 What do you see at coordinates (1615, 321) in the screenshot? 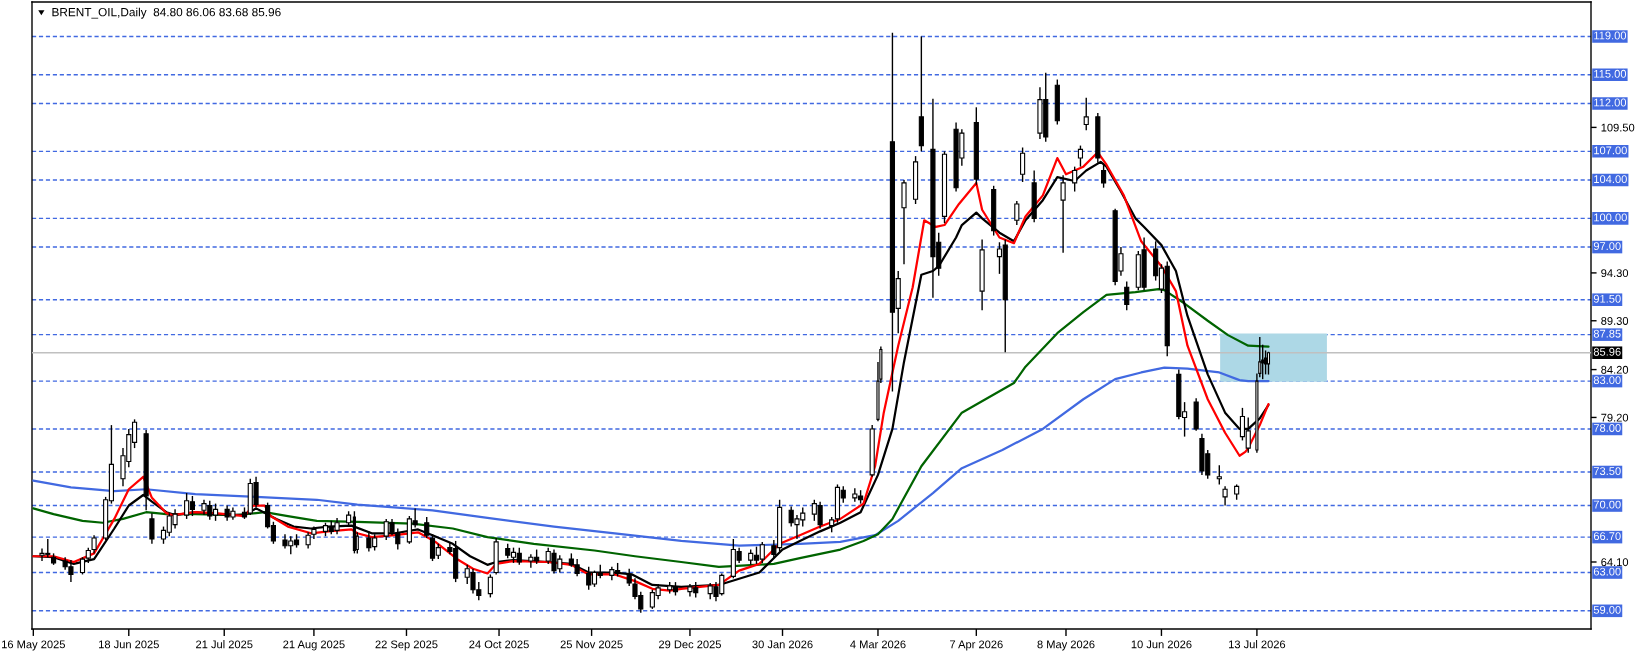
I see `y-tick-label: 89.30` at bounding box center [1615, 321].